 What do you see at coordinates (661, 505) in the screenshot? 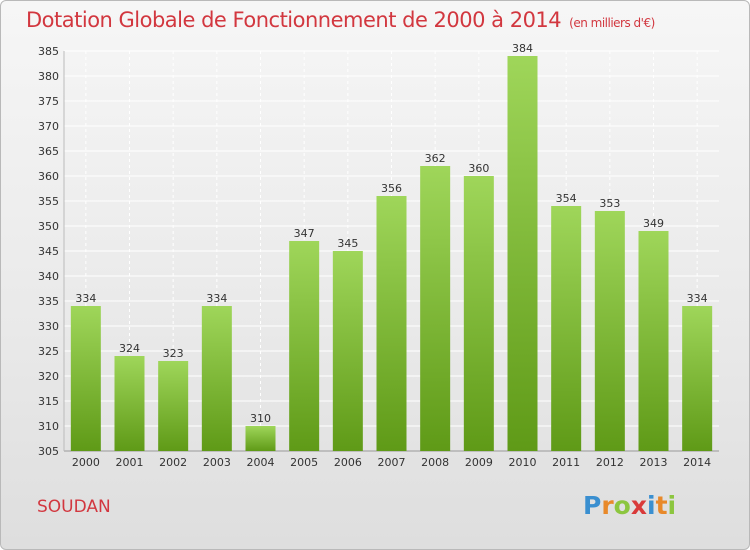
I see `logo-letter: t` at bounding box center [661, 505].